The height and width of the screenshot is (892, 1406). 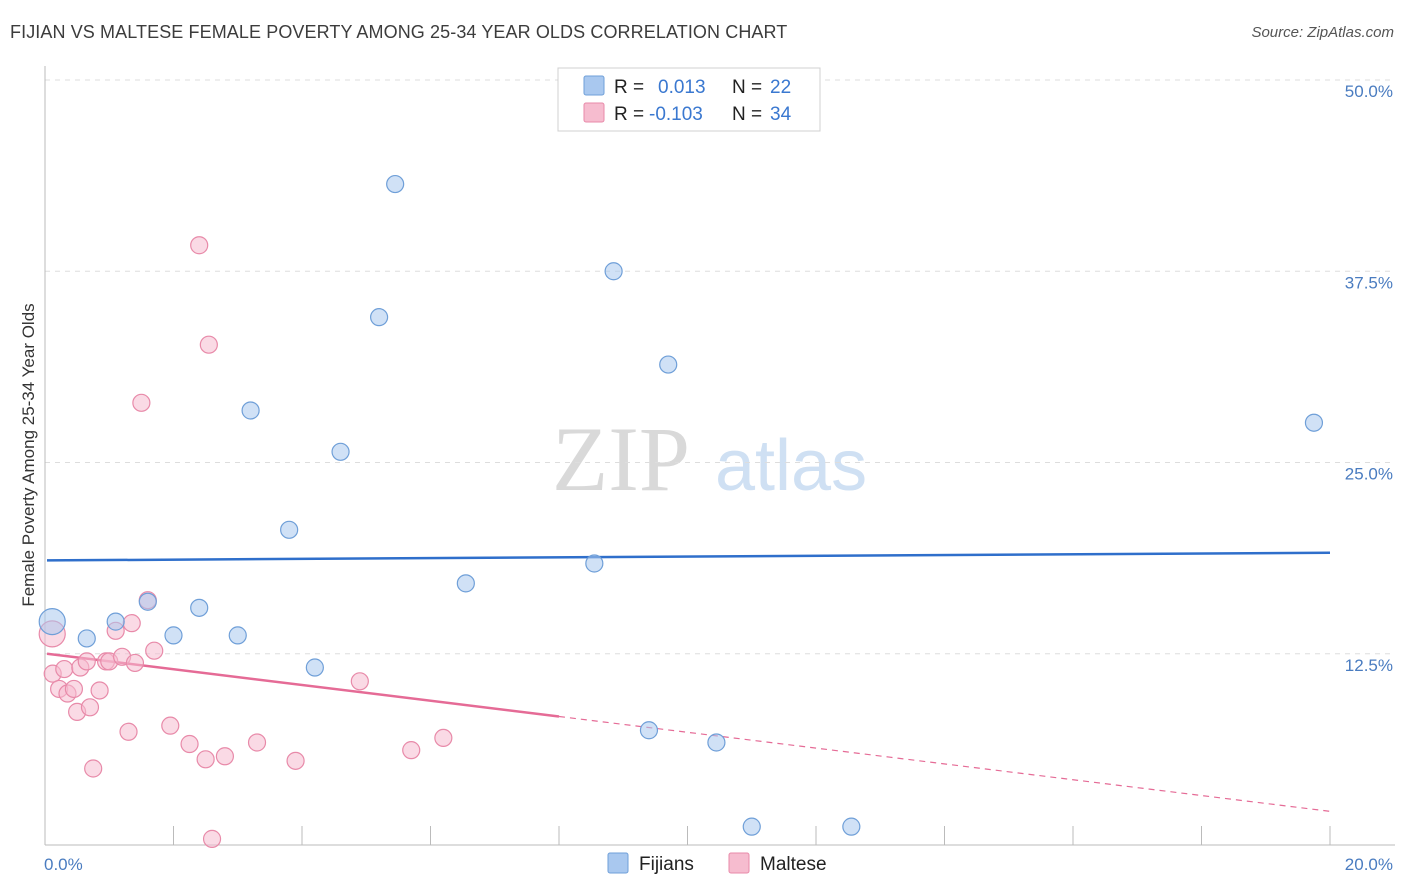 What do you see at coordinates (1369, 665) in the screenshot?
I see `y-tick-label-0: 12.5%` at bounding box center [1369, 665].